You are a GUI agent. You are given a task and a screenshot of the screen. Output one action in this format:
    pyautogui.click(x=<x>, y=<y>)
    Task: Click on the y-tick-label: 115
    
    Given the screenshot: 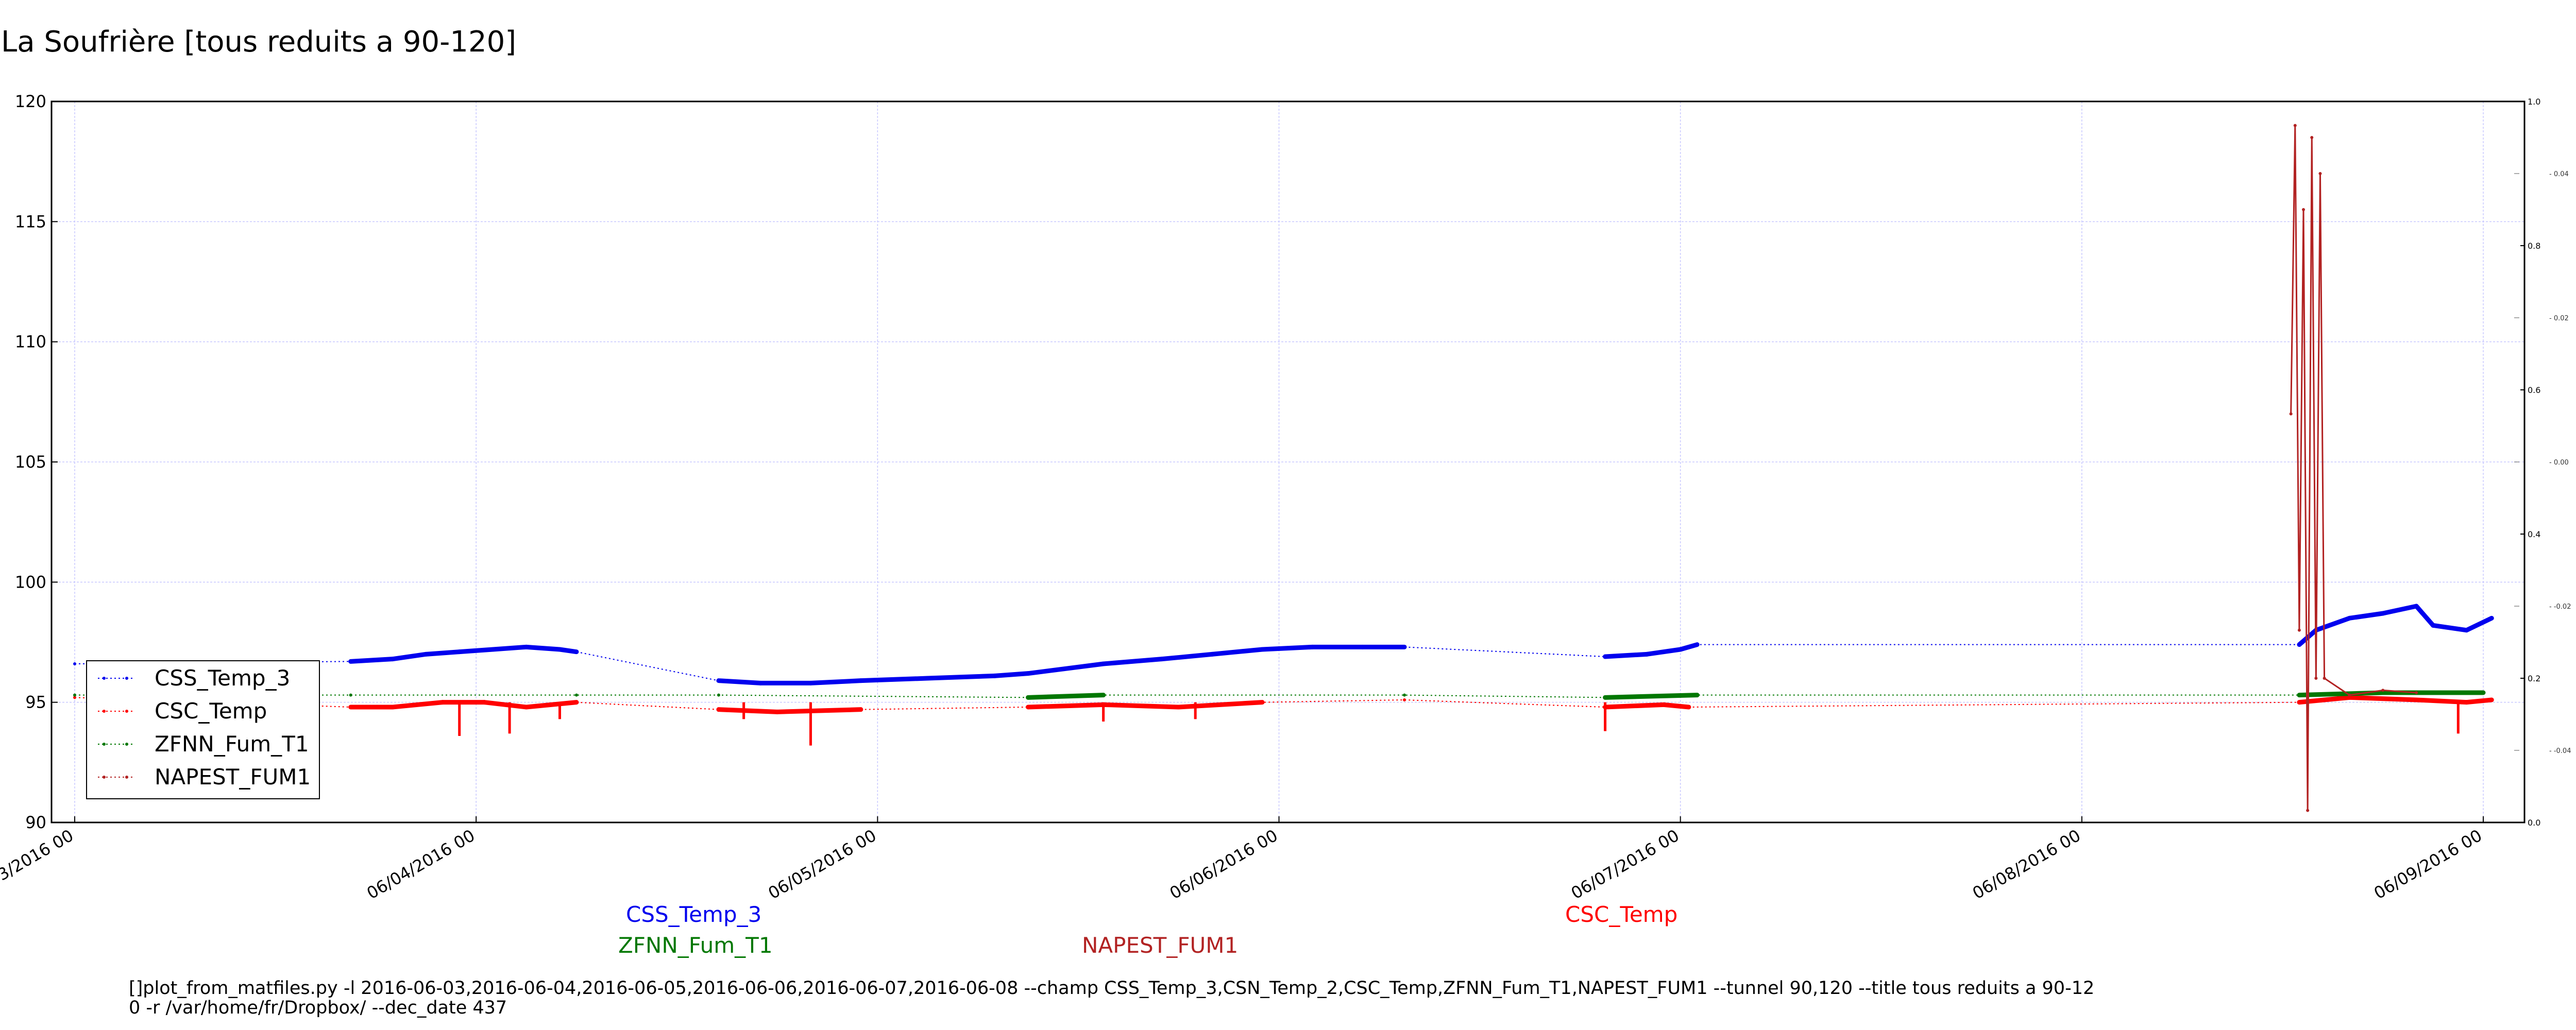 What is the action you would take?
    pyautogui.click(x=30, y=221)
    